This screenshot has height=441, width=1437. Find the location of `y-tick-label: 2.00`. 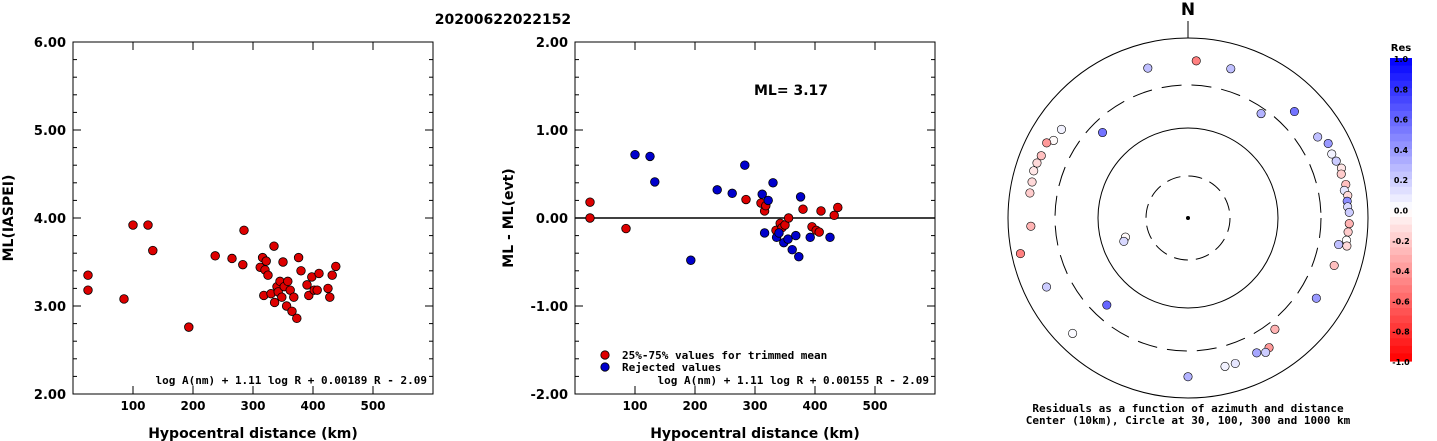

y-tick-label: 2.00 is located at coordinates (552, 43).